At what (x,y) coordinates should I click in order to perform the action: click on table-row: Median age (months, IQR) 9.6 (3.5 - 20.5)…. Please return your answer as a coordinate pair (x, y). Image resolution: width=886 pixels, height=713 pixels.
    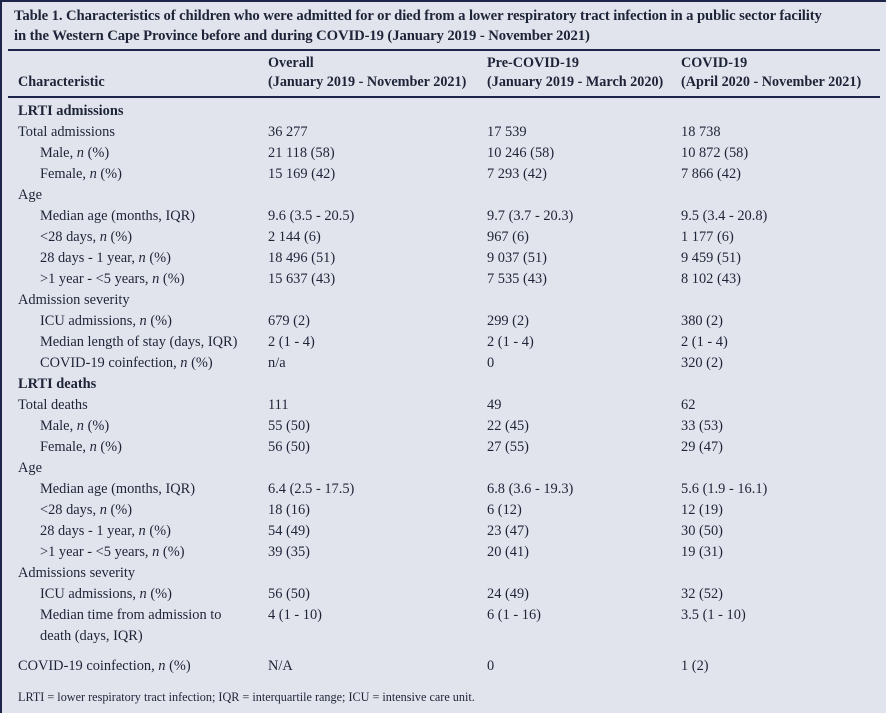
    Looking at the image, I should click on (450, 216).